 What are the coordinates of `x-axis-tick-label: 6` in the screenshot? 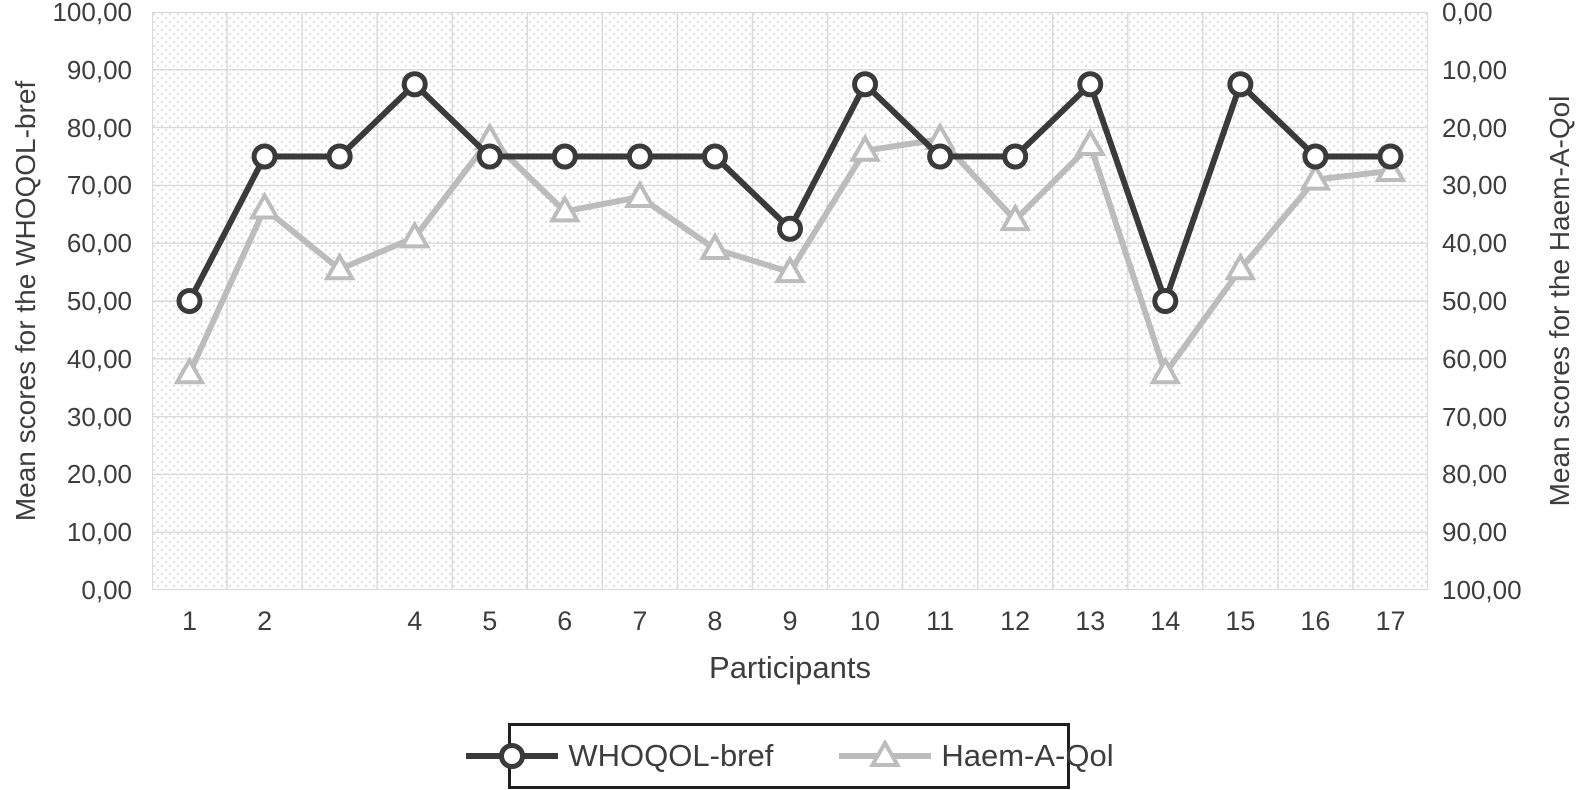 It's located at (565, 621).